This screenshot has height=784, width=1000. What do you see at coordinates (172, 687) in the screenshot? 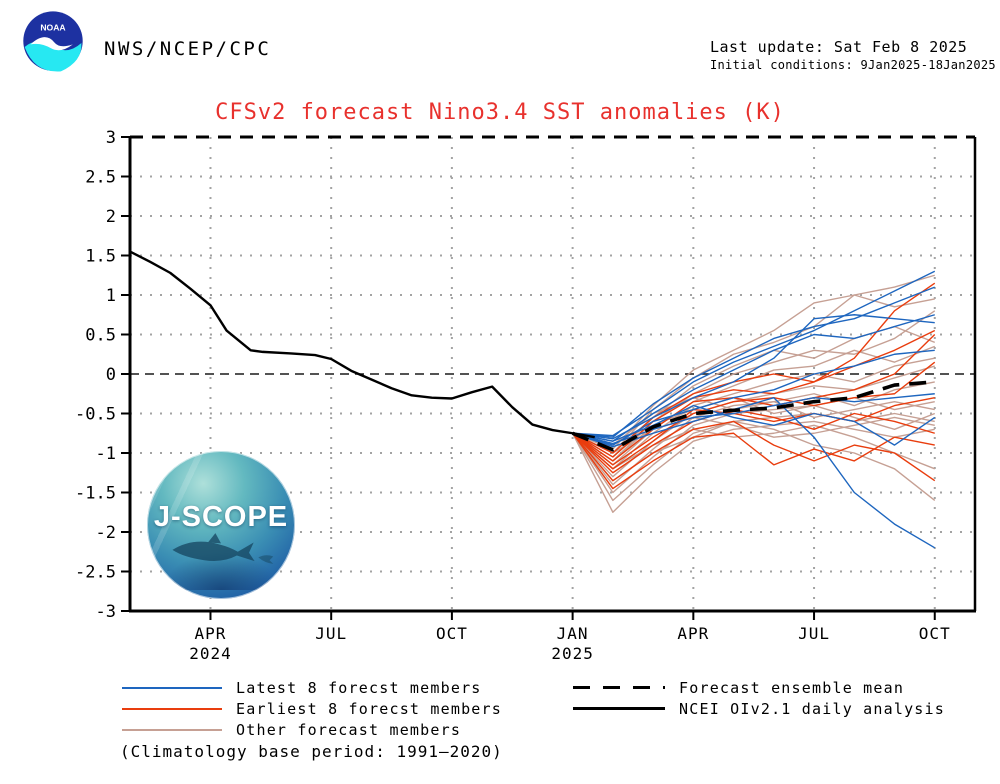
I see `latest-members-swatch` at bounding box center [172, 687].